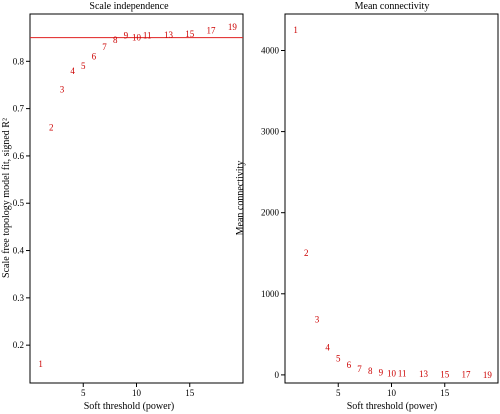 The width and height of the screenshot is (500, 414). Describe the element at coordinates (277, 375) in the screenshot. I see `y-tick-label: 0` at that location.